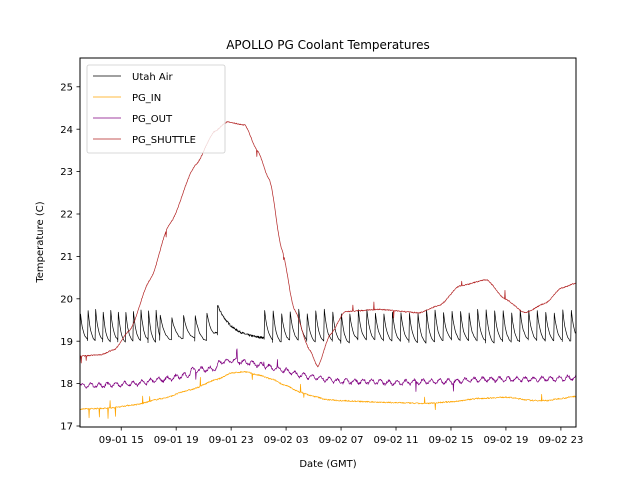 Image resolution: width=640 pixels, height=480 pixels. I want to click on series-line-pg-in, so click(328, 395).